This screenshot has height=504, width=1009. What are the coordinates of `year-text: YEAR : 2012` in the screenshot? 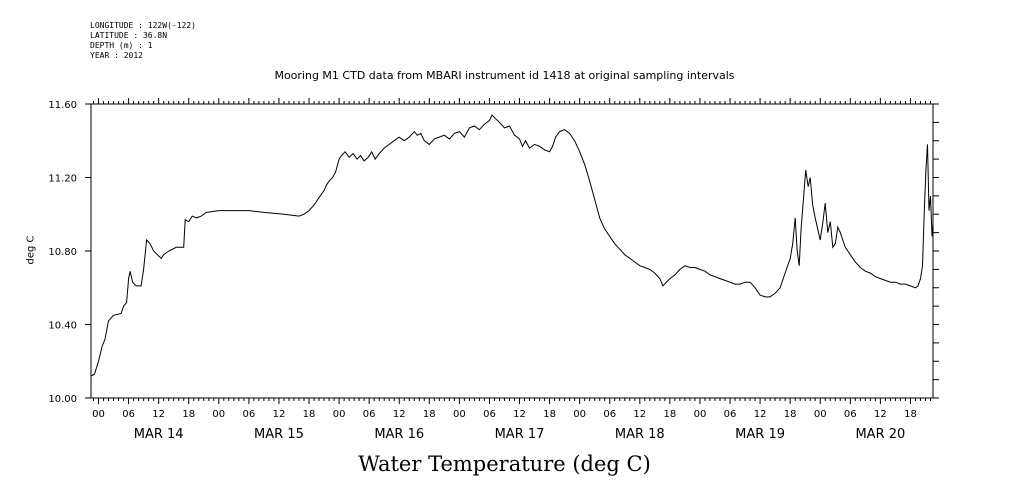 It's located at (116, 55).